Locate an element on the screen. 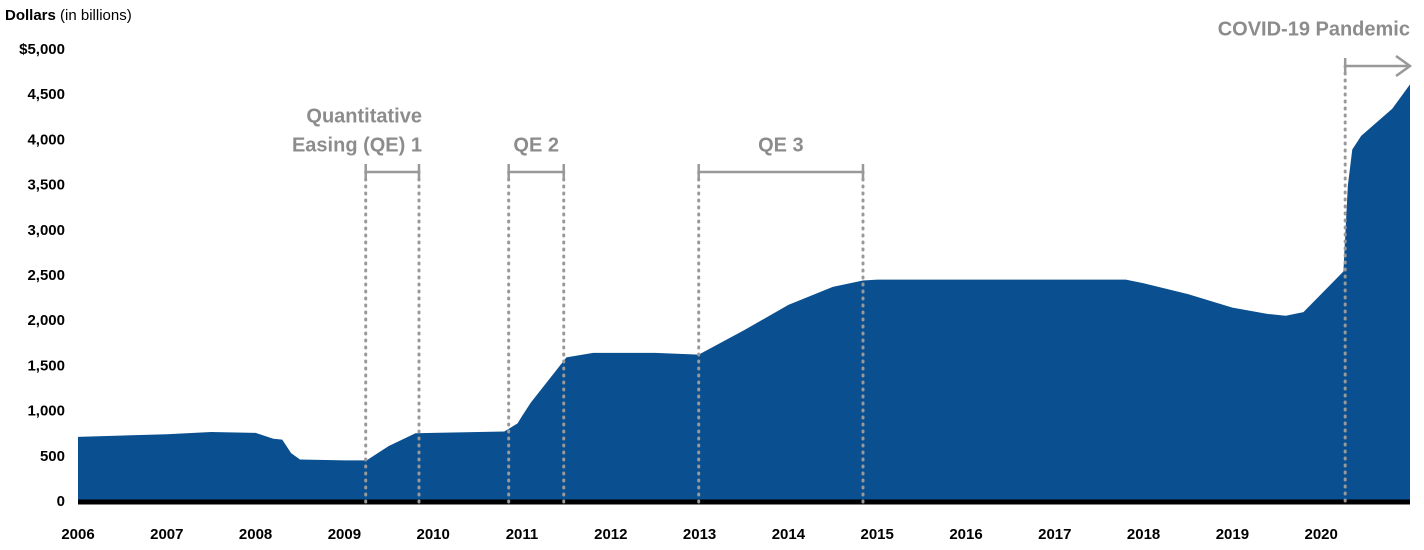 The height and width of the screenshot is (550, 1424). annotation-label: QE 3 is located at coordinates (781, 145).